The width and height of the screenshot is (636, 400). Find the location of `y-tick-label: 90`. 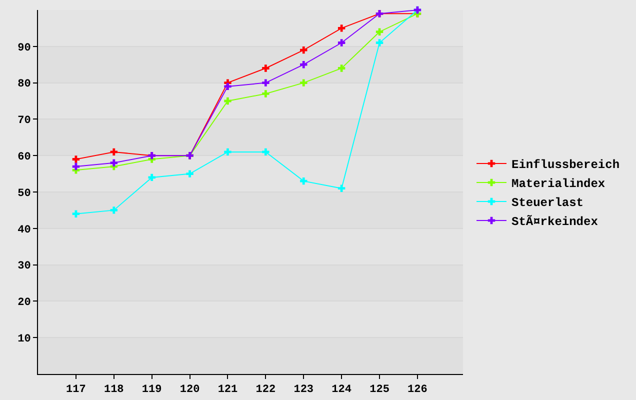

y-tick-label: 90 is located at coordinates (24, 48).